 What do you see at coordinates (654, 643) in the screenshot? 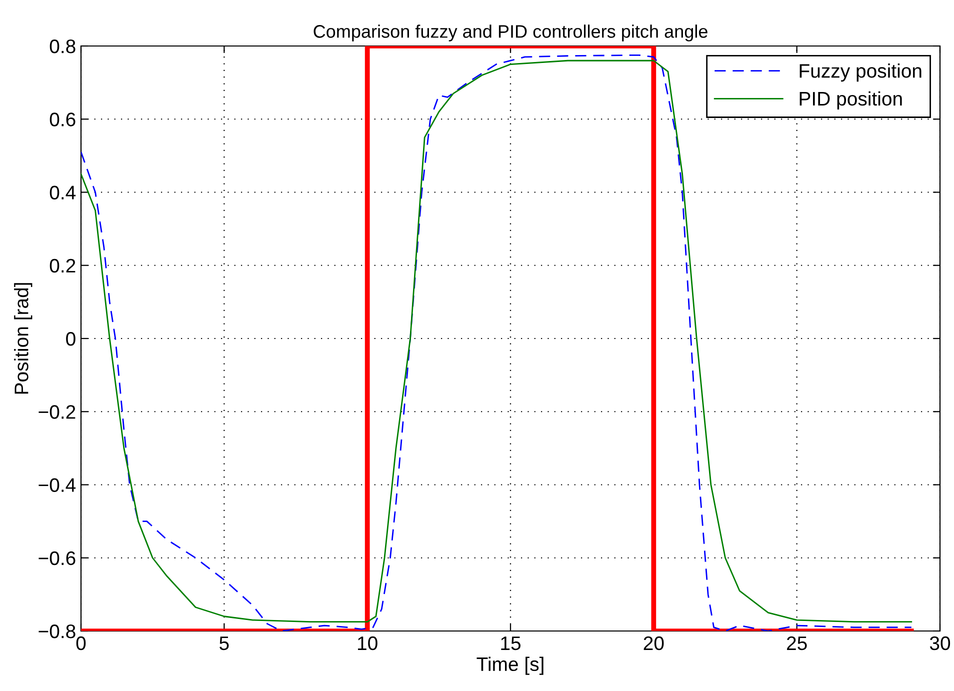
I see `x-tick-label: 20` at bounding box center [654, 643].